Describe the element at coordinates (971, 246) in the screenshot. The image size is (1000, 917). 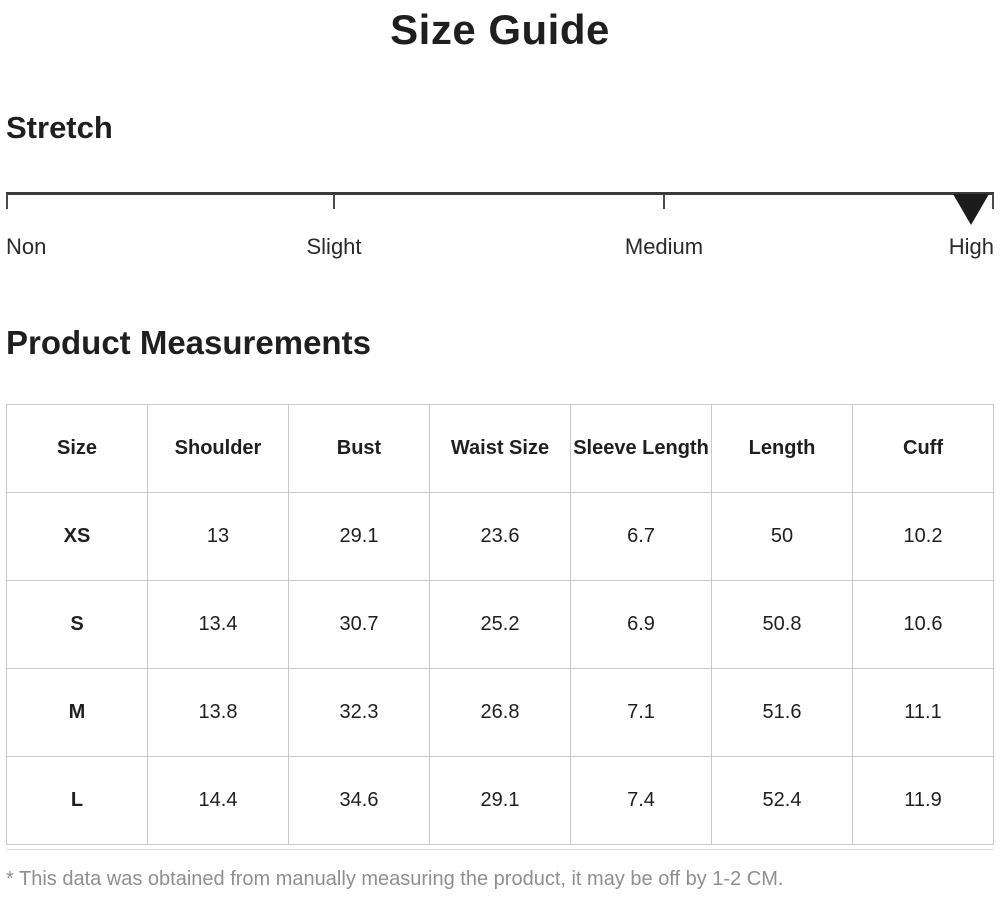
I see `scale-label-high: High` at that location.